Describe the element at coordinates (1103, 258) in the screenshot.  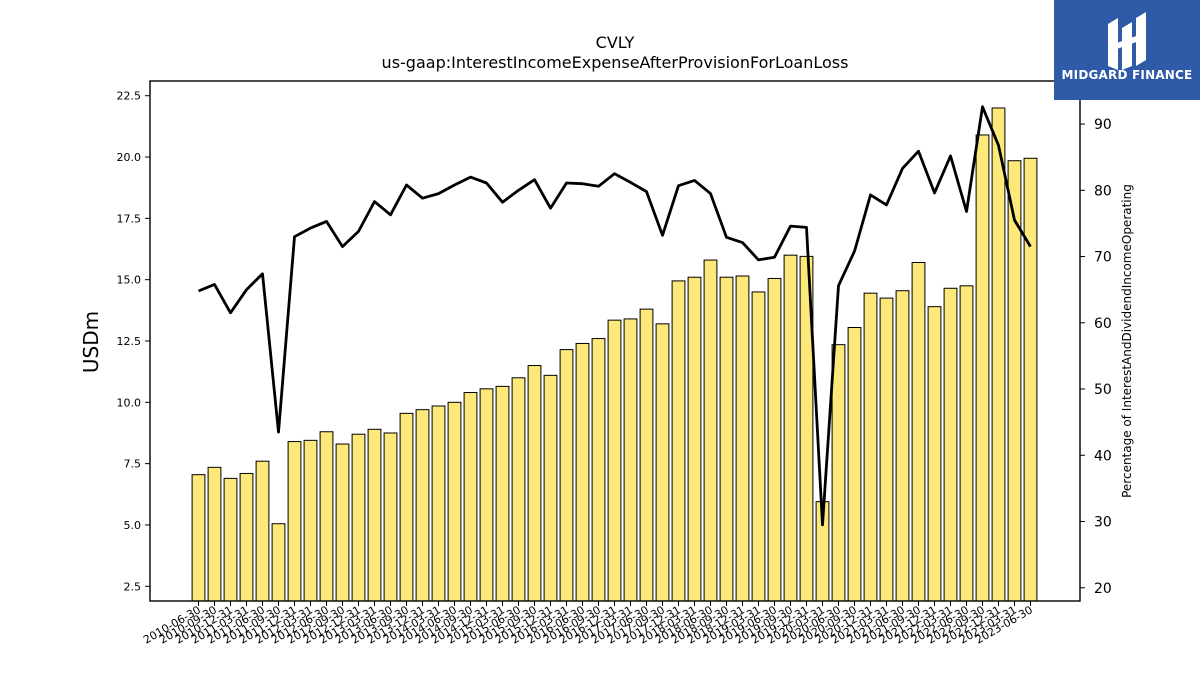
I see `y2-tick-label: 70` at that location.